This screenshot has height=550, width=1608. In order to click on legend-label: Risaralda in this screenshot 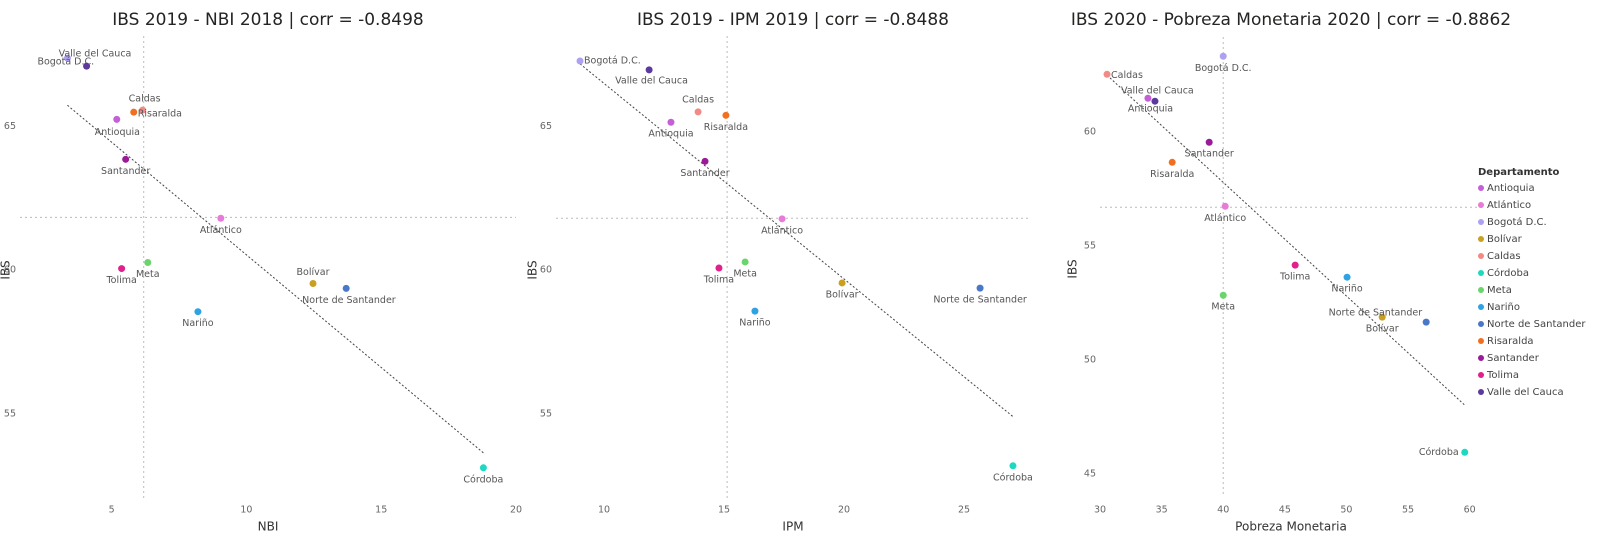, I will do `click(1510, 341)`.